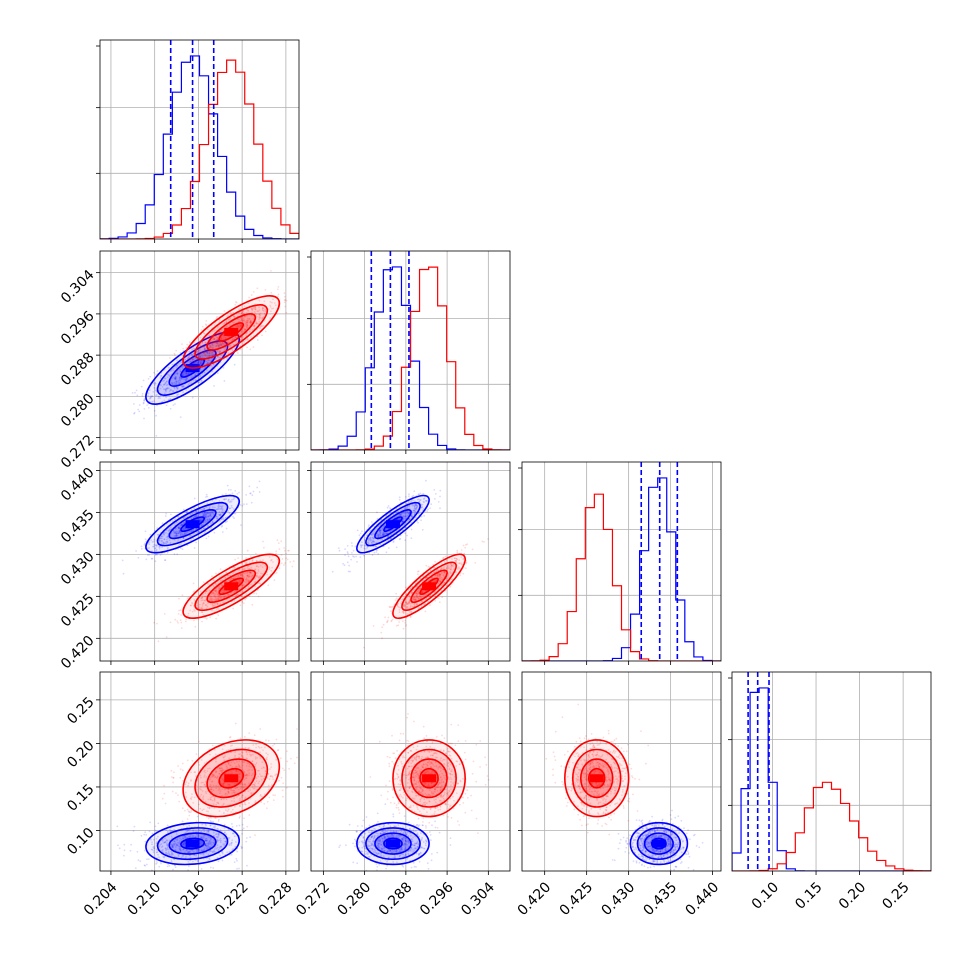  What do you see at coordinates (396, 899) in the screenshot?
I see `x-tick-label: 0.288` at bounding box center [396, 899].